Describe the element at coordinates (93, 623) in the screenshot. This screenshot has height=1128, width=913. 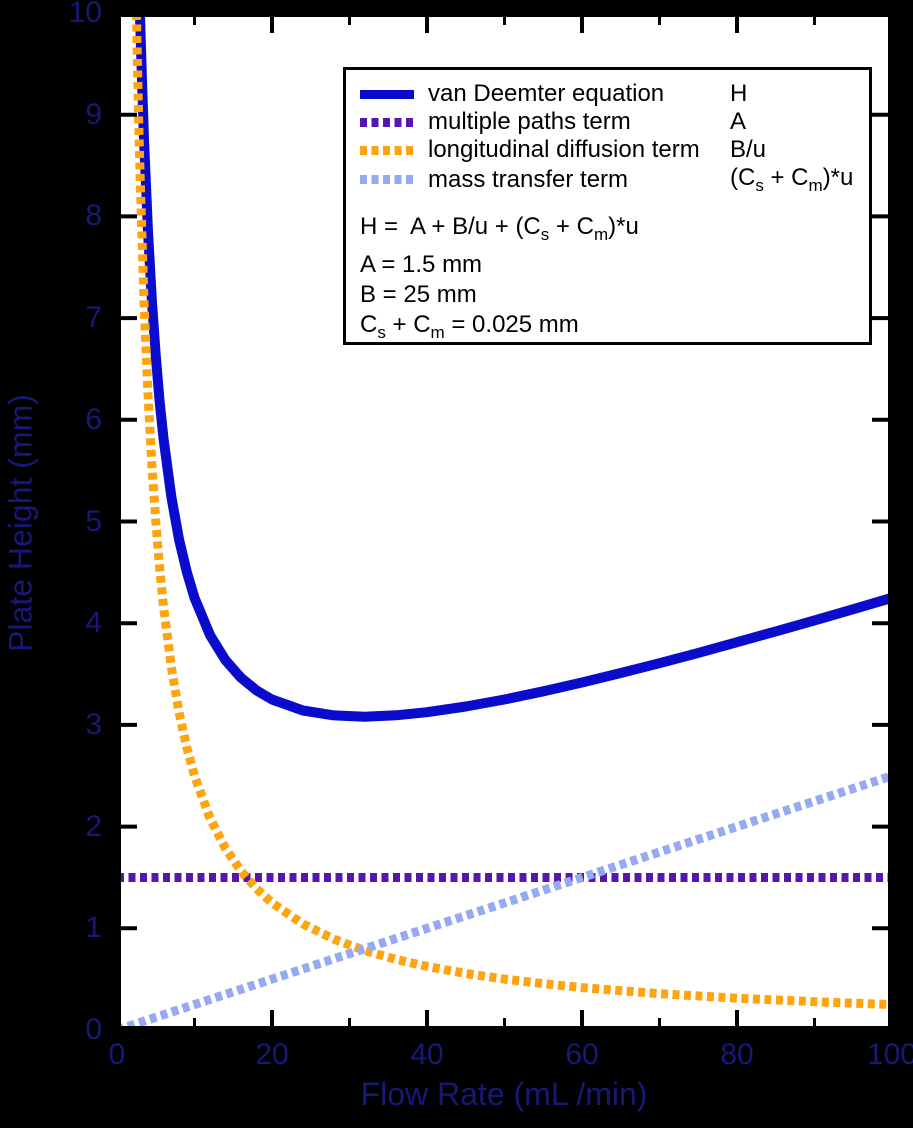
I see `y-tick-label: 4` at that location.